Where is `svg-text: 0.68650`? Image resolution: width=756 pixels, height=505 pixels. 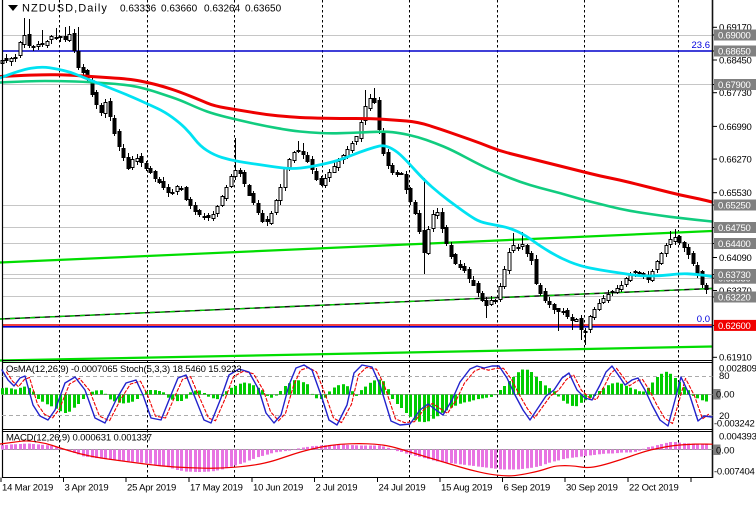
svg-text: 0.68650 is located at coordinates (734, 52).